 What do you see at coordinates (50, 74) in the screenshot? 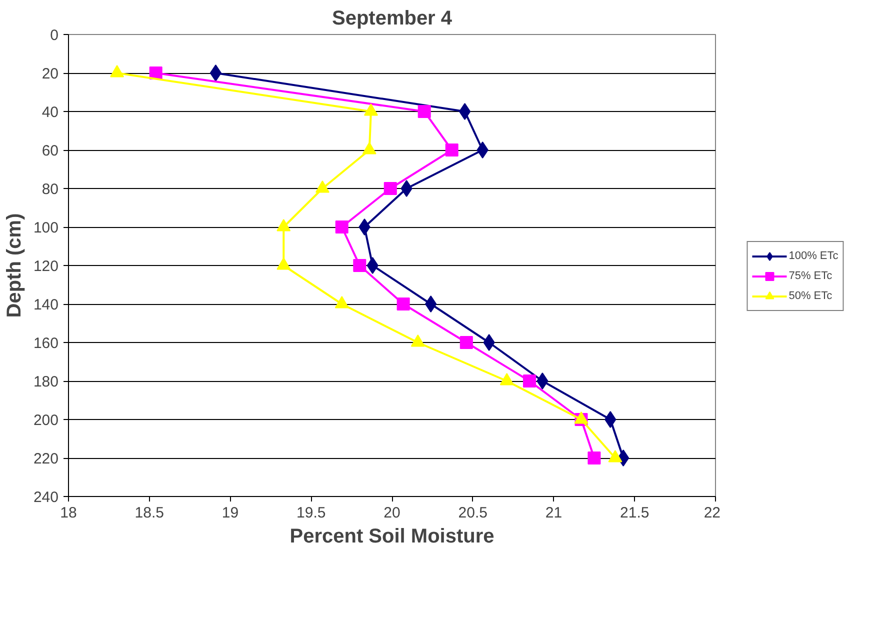
I see `y-tick-label: 20` at bounding box center [50, 74].